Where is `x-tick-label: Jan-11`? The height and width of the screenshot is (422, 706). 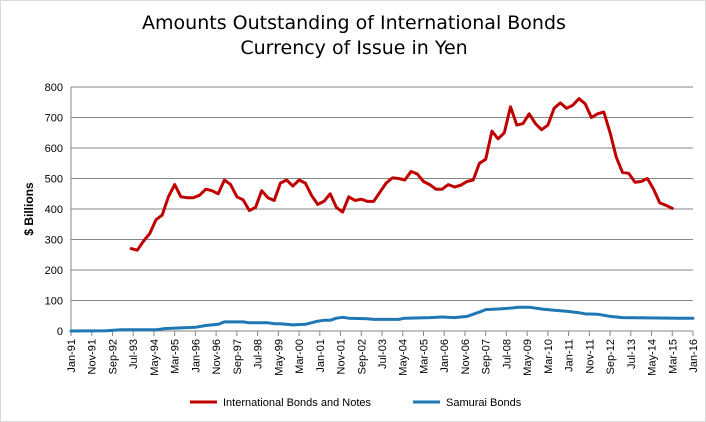 x-tick-label: Jan-11 is located at coordinates (570, 355).